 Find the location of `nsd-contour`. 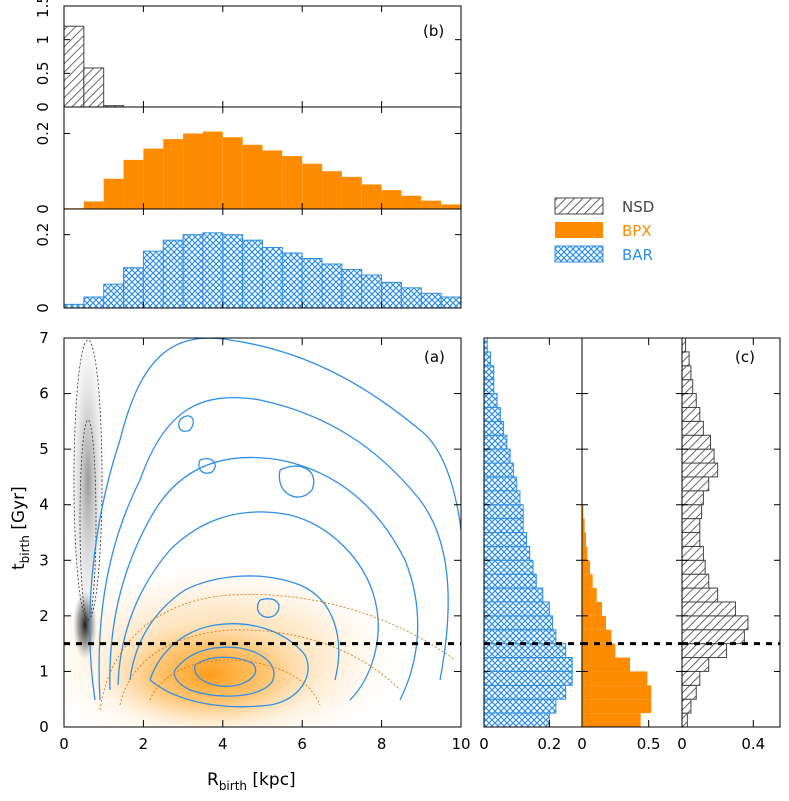

nsd-contour is located at coordinates (88, 480).